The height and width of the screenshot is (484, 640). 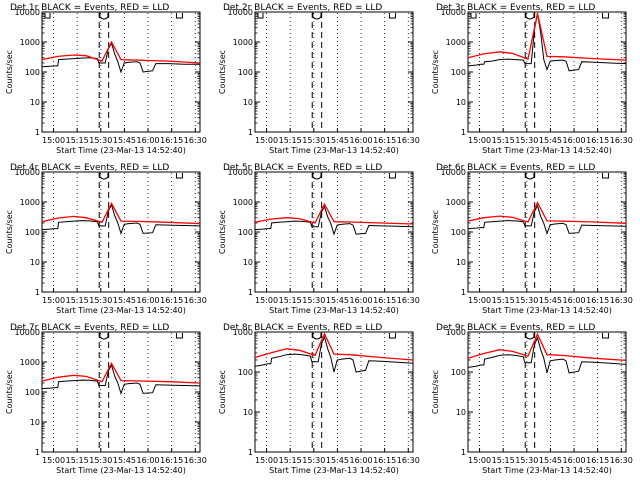 What do you see at coordinates (89, 168) in the screenshot?
I see `panel-title: Det 4r BLACK = Events, RED = LLD` at bounding box center [89, 168].